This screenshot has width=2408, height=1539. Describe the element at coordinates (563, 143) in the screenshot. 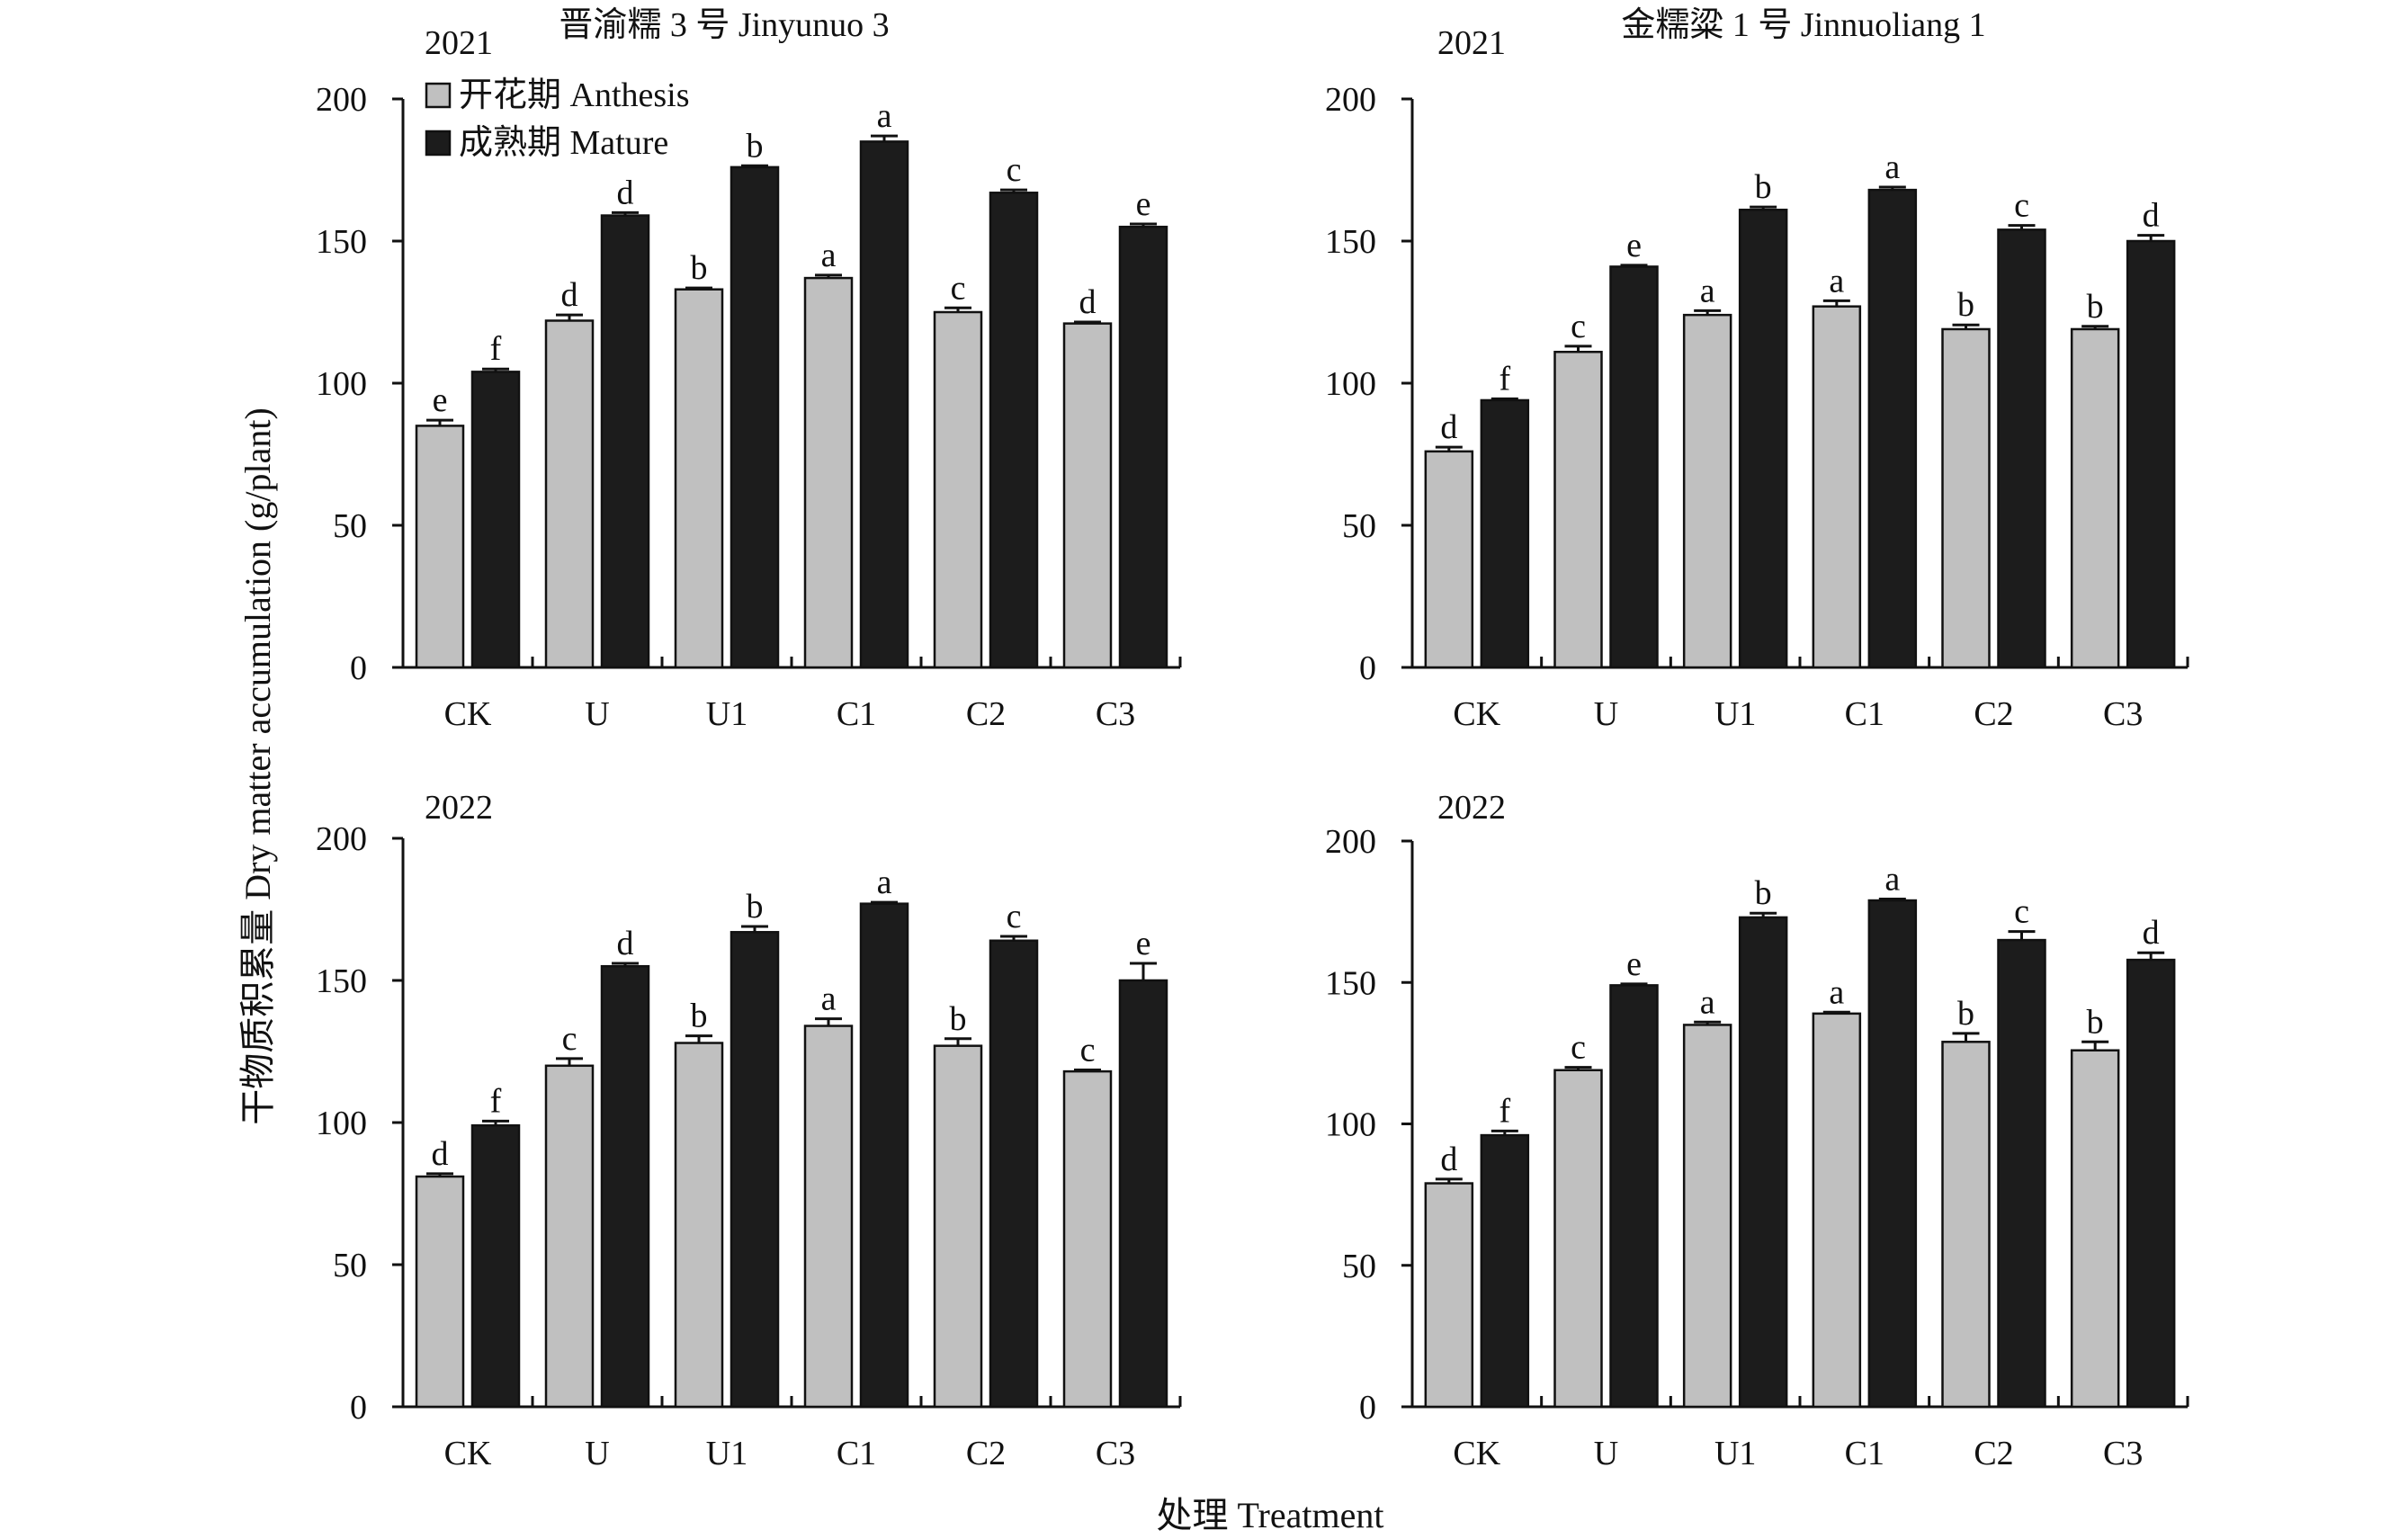

I see `legend-label-mature: 成熟期 Mature` at that location.